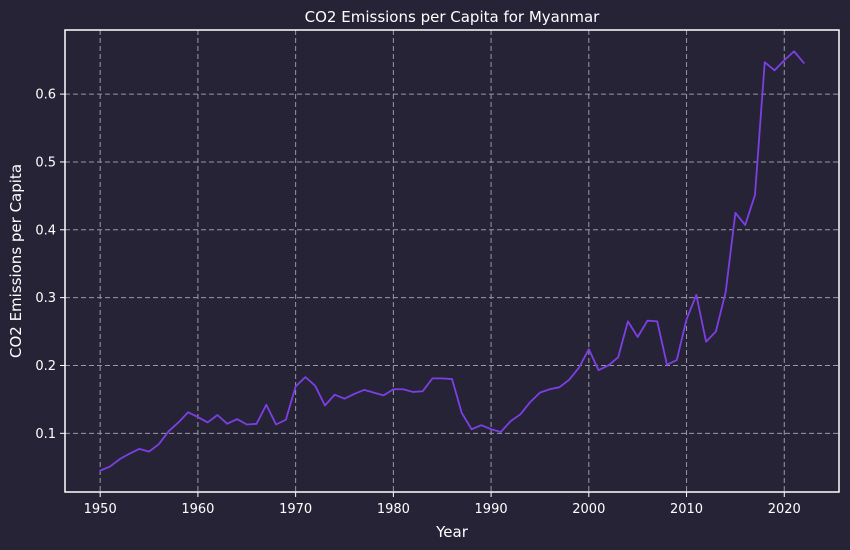  What do you see at coordinates (16, 261) in the screenshot?
I see `y-axis-title: CO2 Emissions per Capita` at bounding box center [16, 261].